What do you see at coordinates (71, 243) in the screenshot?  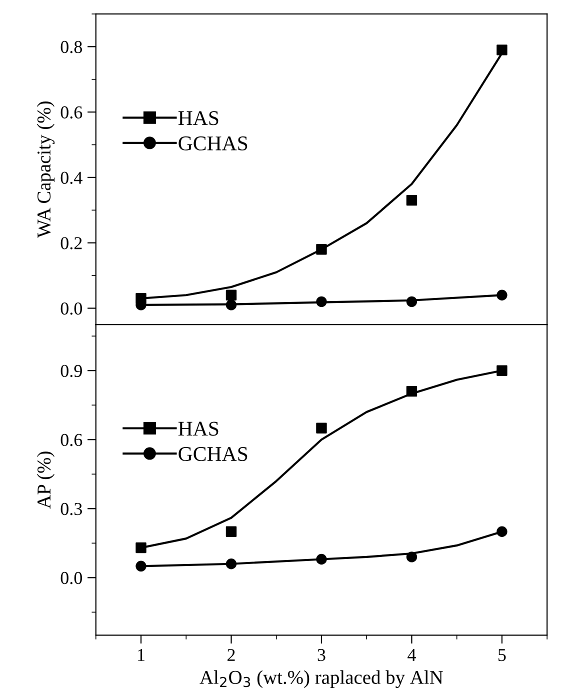 I see `y-tick-label: 0.2` at bounding box center [71, 243].